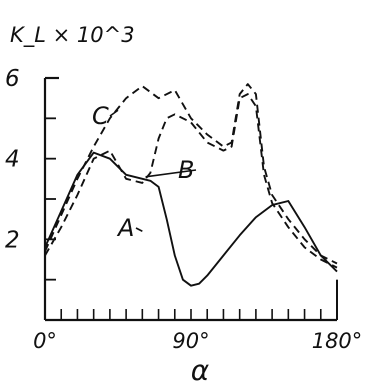 The width and height of the screenshot is (382, 383). What do you see at coordinates (12, 240) in the screenshot?
I see `y-tick-label: 2` at bounding box center [12, 240].